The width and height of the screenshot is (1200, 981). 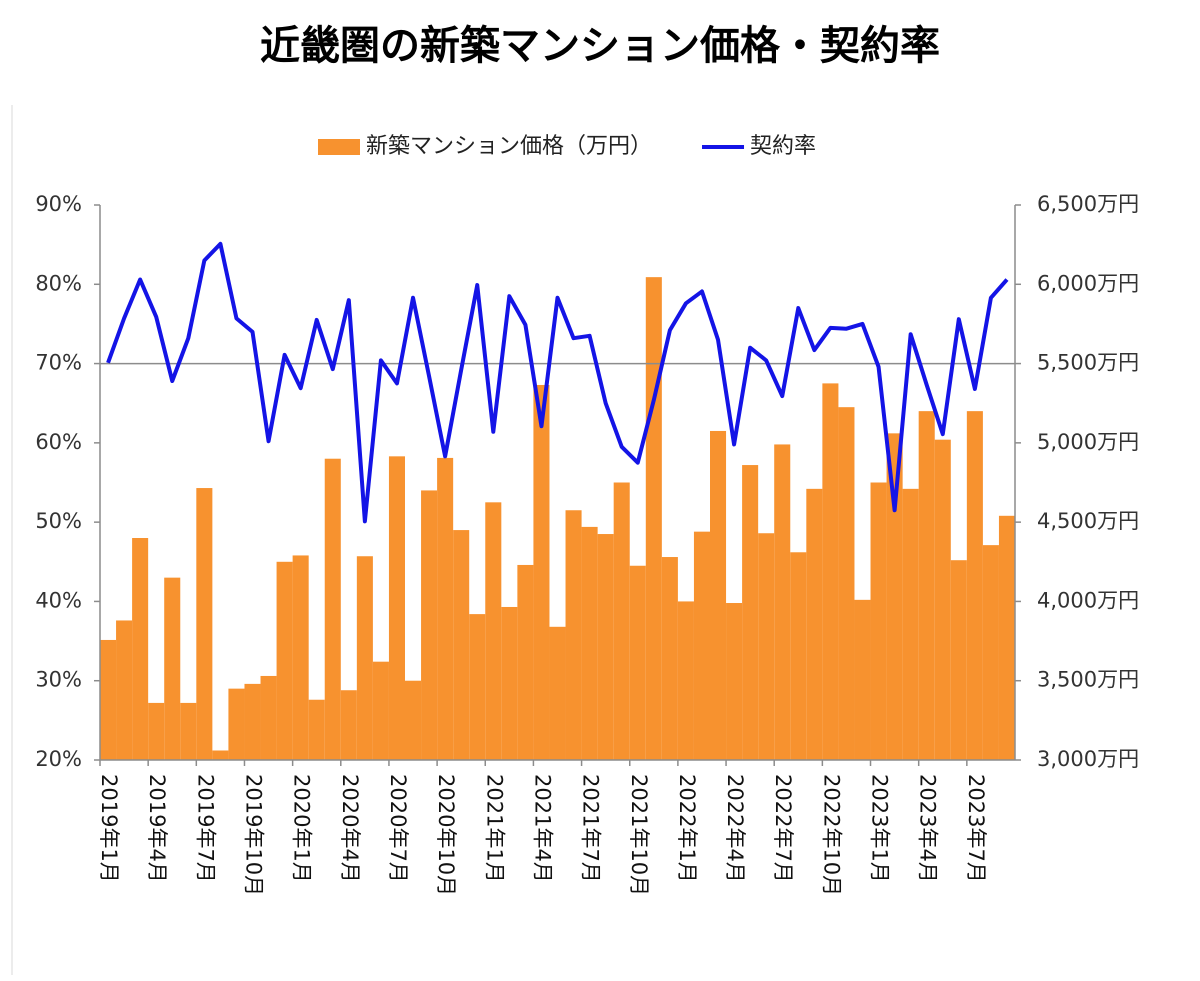 What do you see at coordinates (1088, 204) in the screenshot?
I see `y2-tick-label: 6,500万円` at bounding box center [1088, 204].